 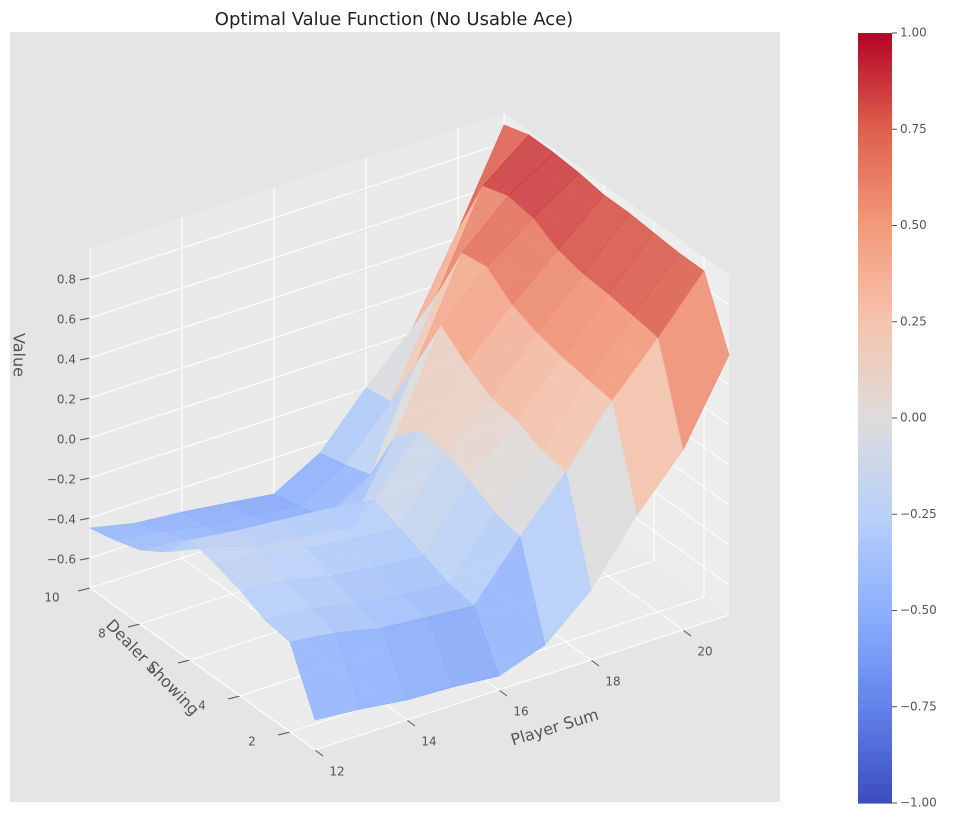 I want to click on chart-title: Optimal Value Function (No Usable Ace), so click(x=394, y=19).